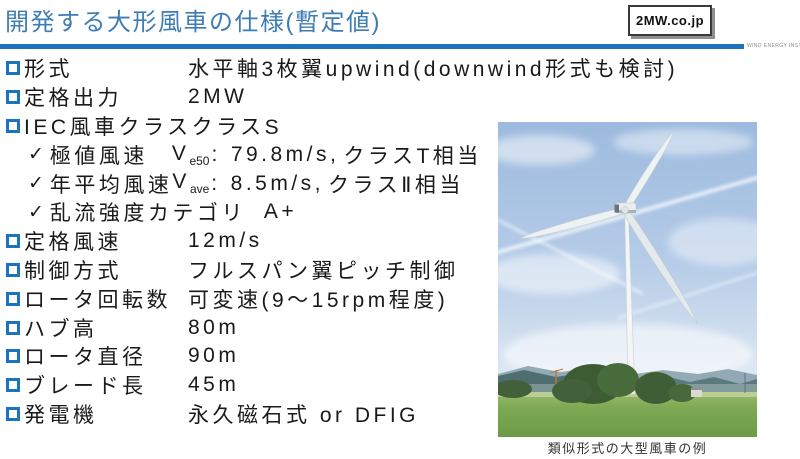 The width and height of the screenshot is (800, 459). I want to click on wind-speed-symbol: Vave, so click(191, 183).